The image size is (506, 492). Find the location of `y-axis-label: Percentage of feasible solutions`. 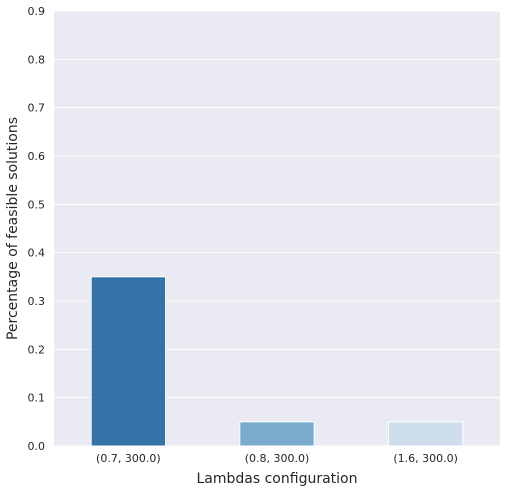

y-axis-label: Percentage of feasible solutions is located at coordinates (13, 228).